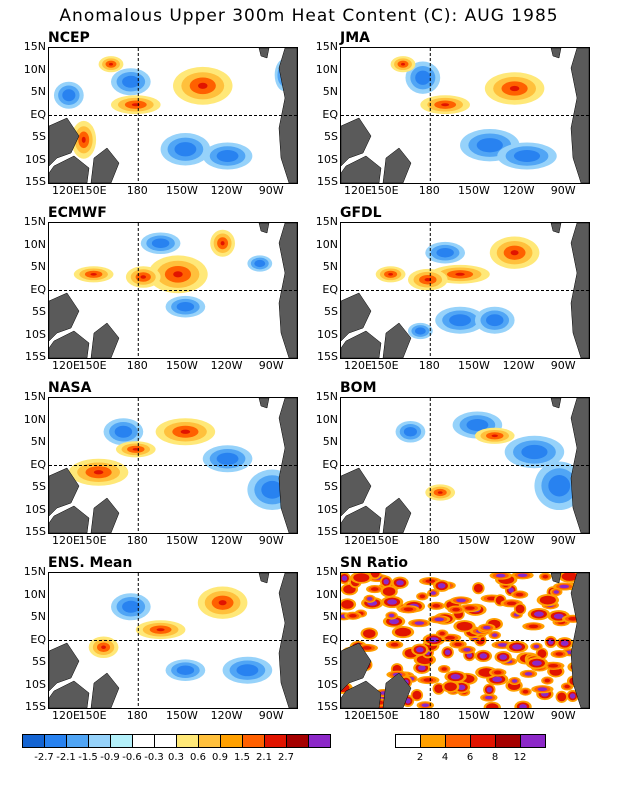 The image size is (618, 800). What do you see at coordinates (90, 563) in the screenshot?
I see `panel-title: ENS. Mean` at bounding box center [90, 563].